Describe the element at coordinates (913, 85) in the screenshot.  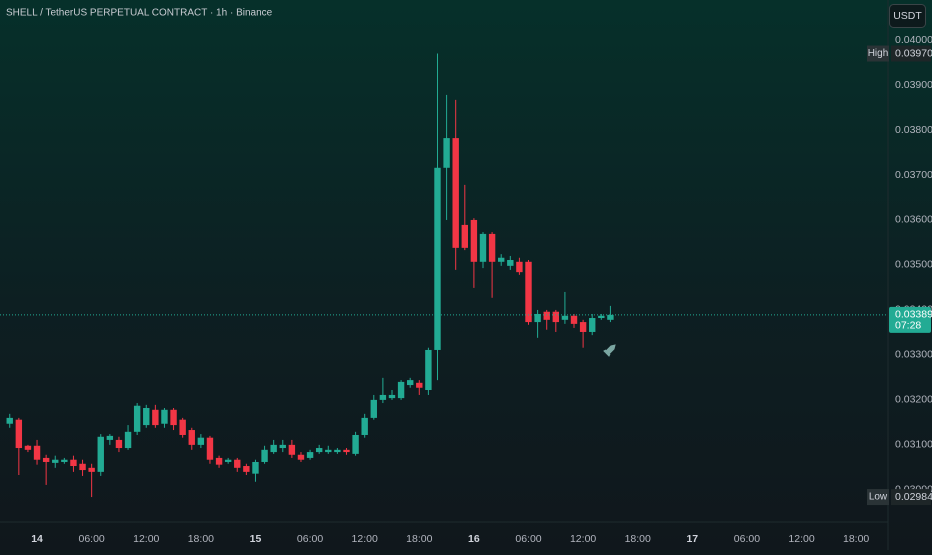
I see `y-tick-label: 0.03900` at that location.